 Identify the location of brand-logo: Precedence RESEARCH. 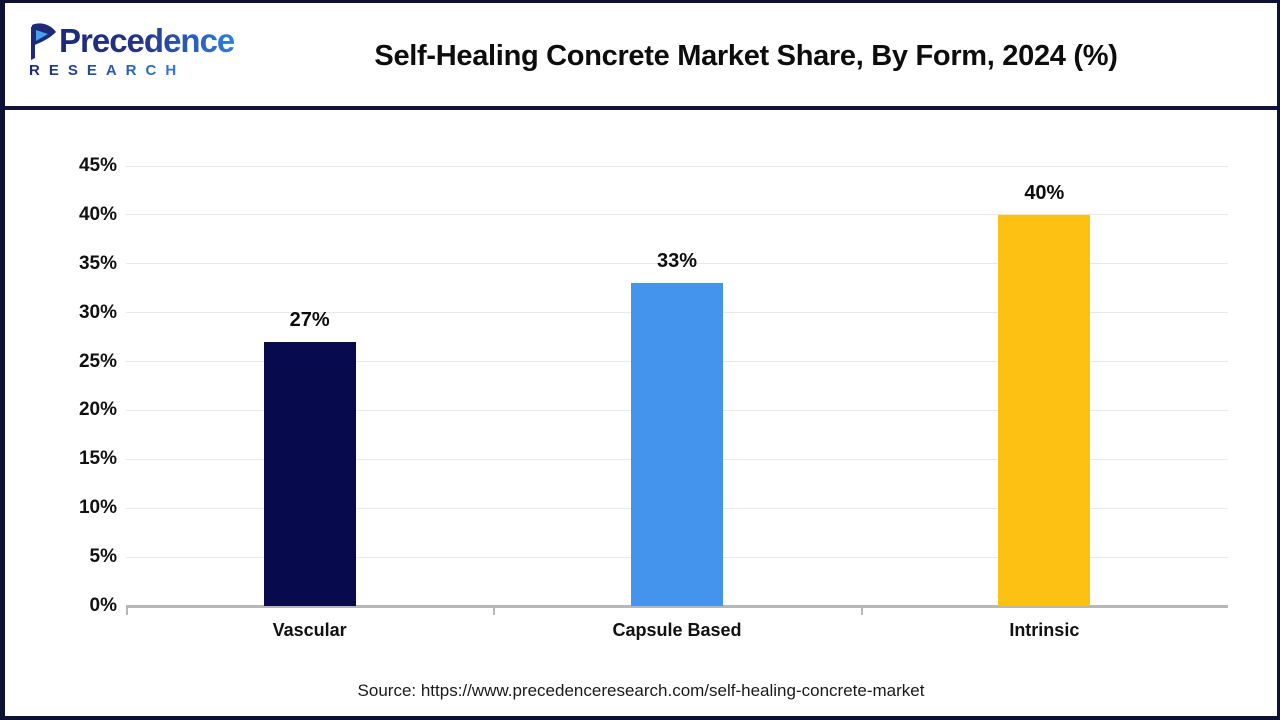
(131, 50).